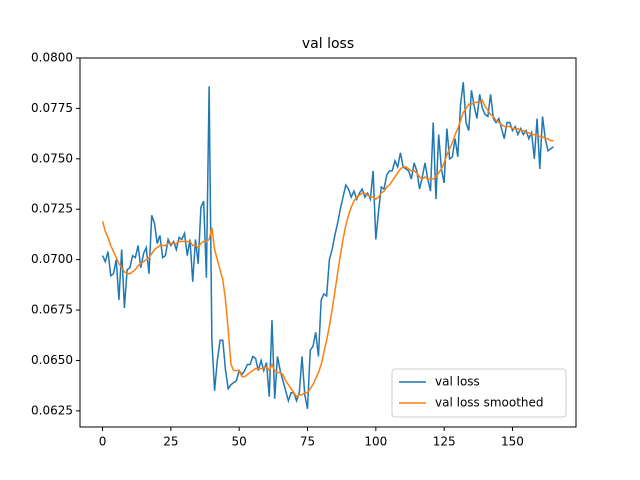 Image resolution: width=640 pixels, height=480 pixels. What do you see at coordinates (52, 410) in the screenshot?
I see `y-tick-label: 0.0625` at bounding box center [52, 410].